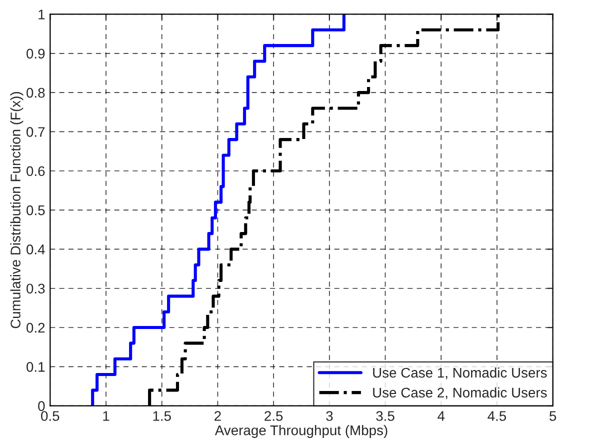  Describe the element at coordinates (553, 416) in the screenshot. I see `x-tick-label: 5` at that location.